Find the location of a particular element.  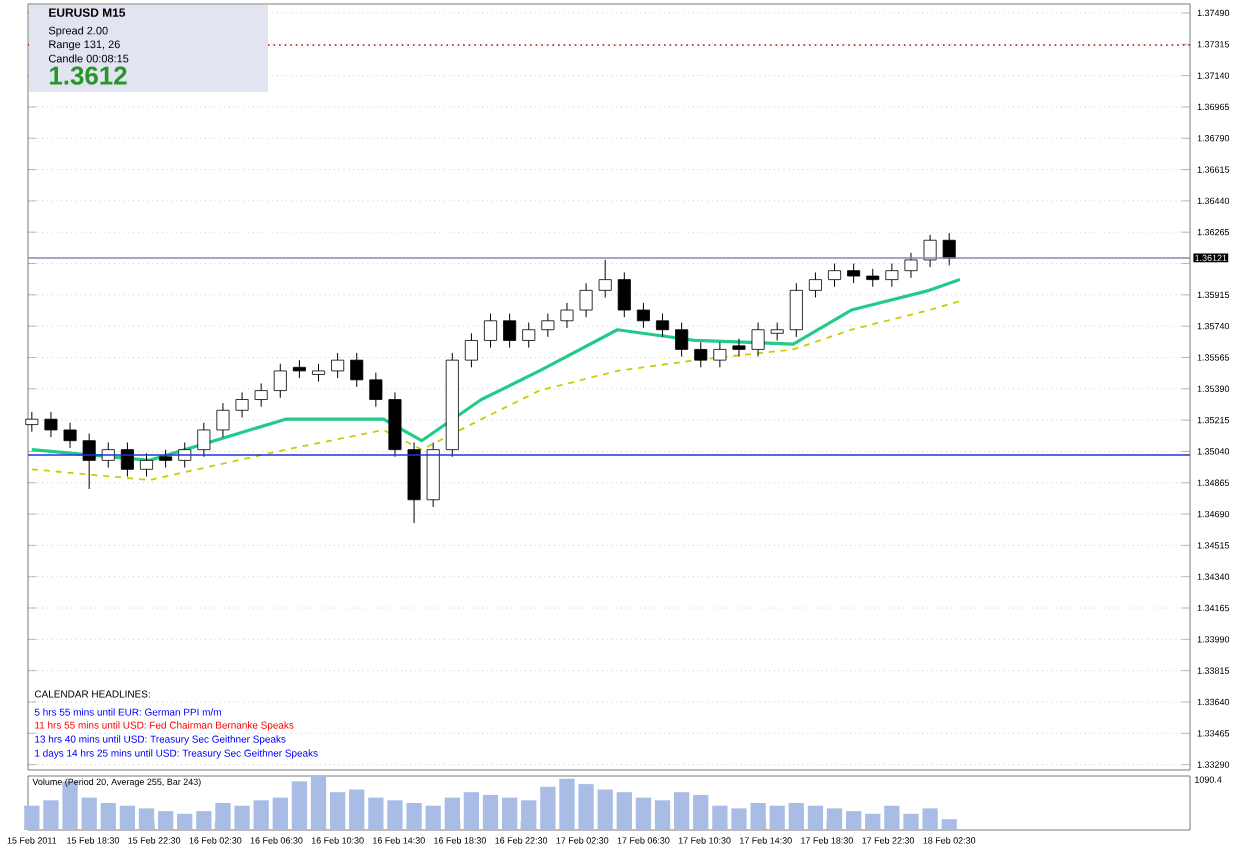

annotation: 1.3612 is located at coordinates (88, 75).